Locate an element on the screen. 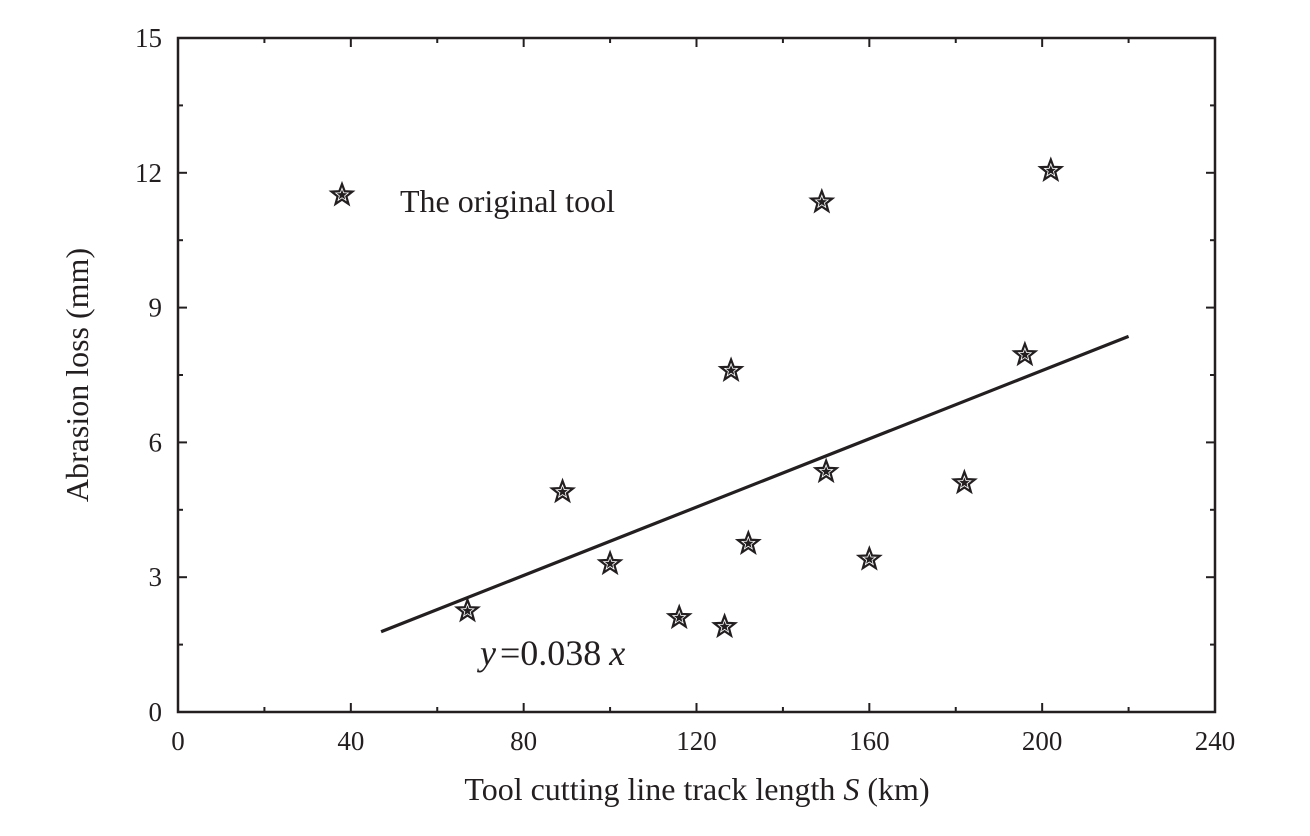  legend-star is located at coordinates (342, 193).